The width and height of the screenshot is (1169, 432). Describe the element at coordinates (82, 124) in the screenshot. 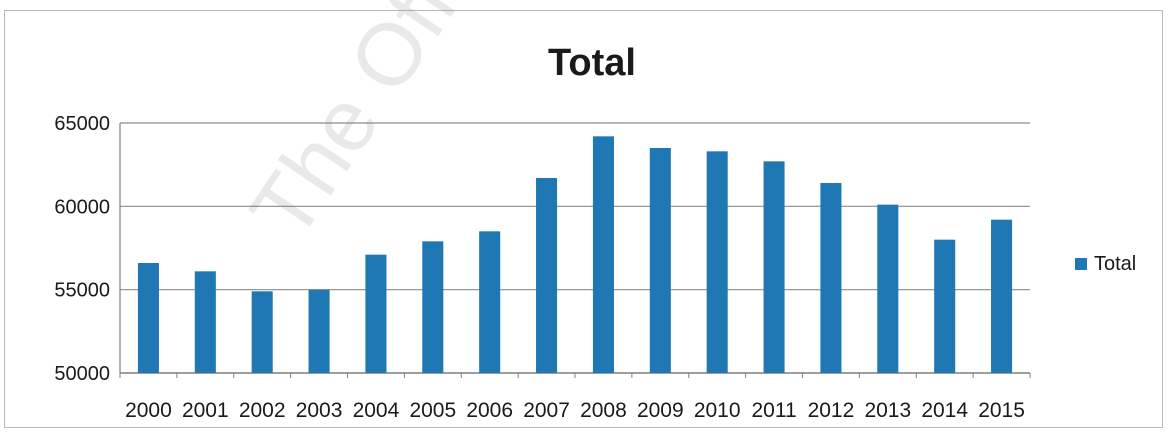

I see `y-tick-label: 65000` at that location.